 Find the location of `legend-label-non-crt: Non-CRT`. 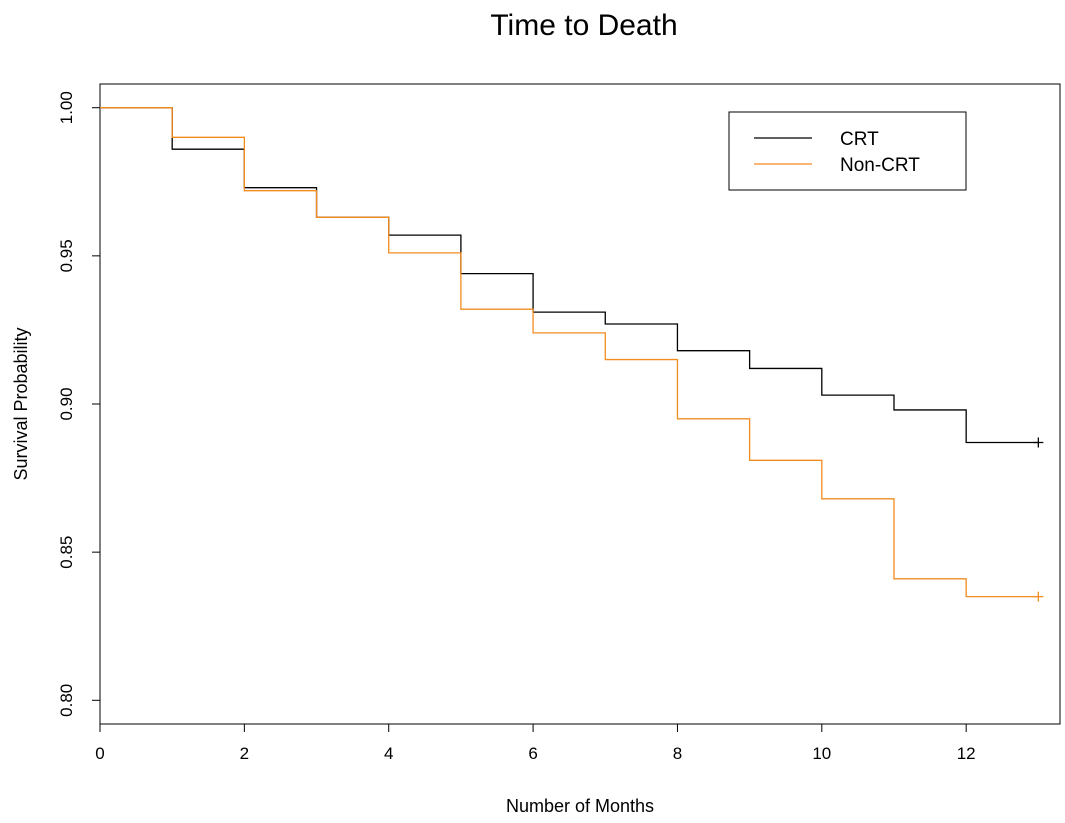

legend-label-non-crt: Non-CRT is located at coordinates (880, 165).